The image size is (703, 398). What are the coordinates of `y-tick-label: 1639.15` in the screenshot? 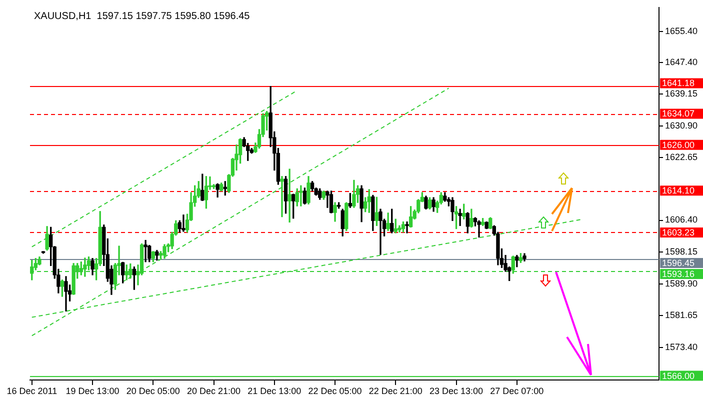 It's located at (681, 93).